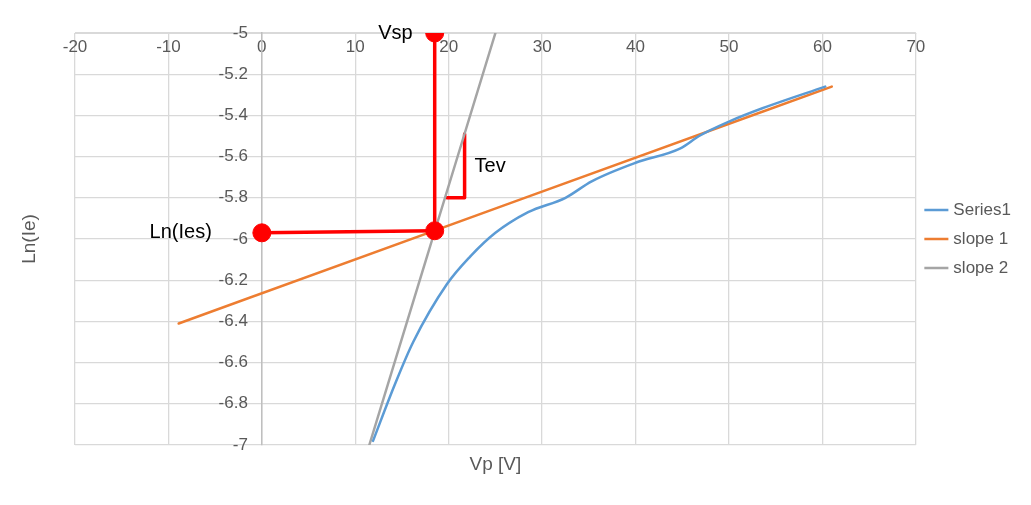 This screenshot has width=1031, height=505. Describe the element at coordinates (233, 73) in the screenshot. I see `y-tick-label: -5.2` at that location.